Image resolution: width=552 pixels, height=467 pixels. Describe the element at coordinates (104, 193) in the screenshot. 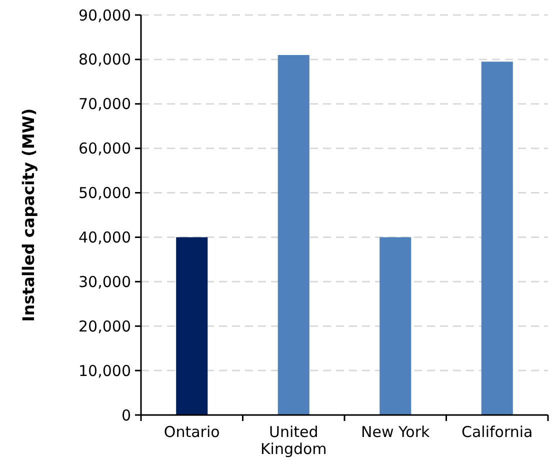

I see `y-tick-label: 50,000` at that location.